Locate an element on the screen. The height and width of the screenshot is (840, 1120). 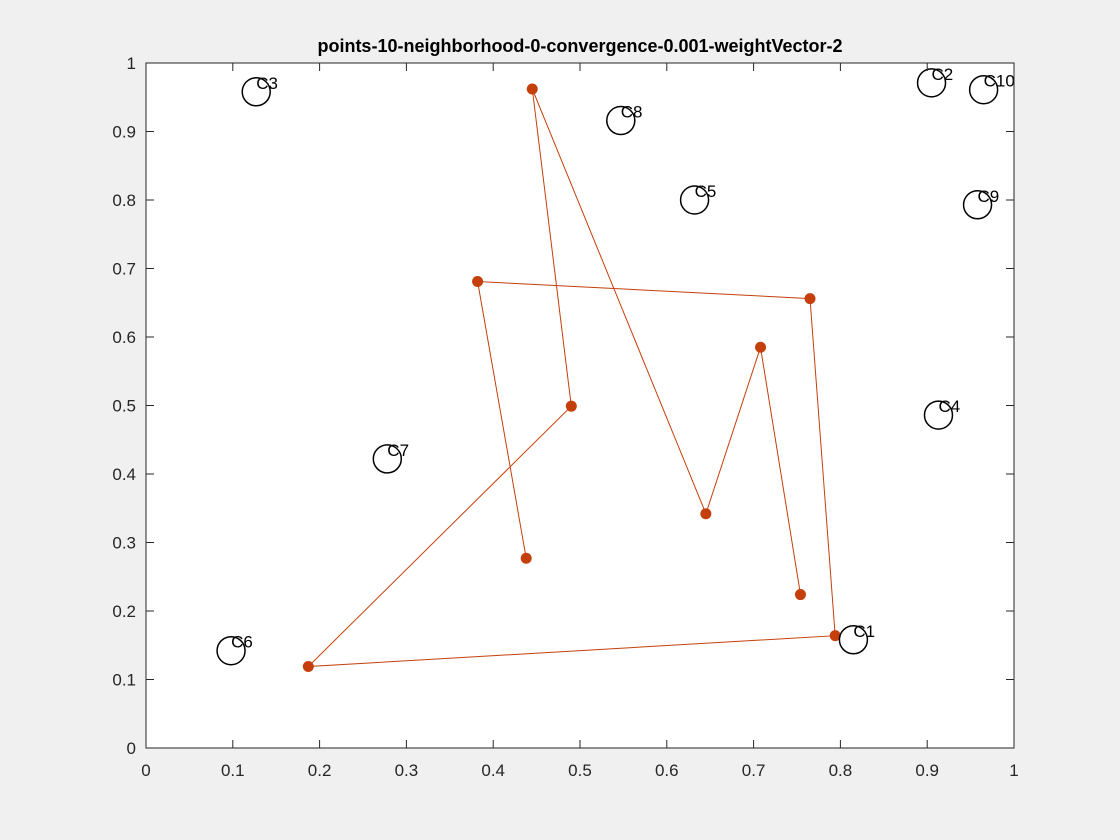
x-tick-label: 0.4 is located at coordinates (493, 770).